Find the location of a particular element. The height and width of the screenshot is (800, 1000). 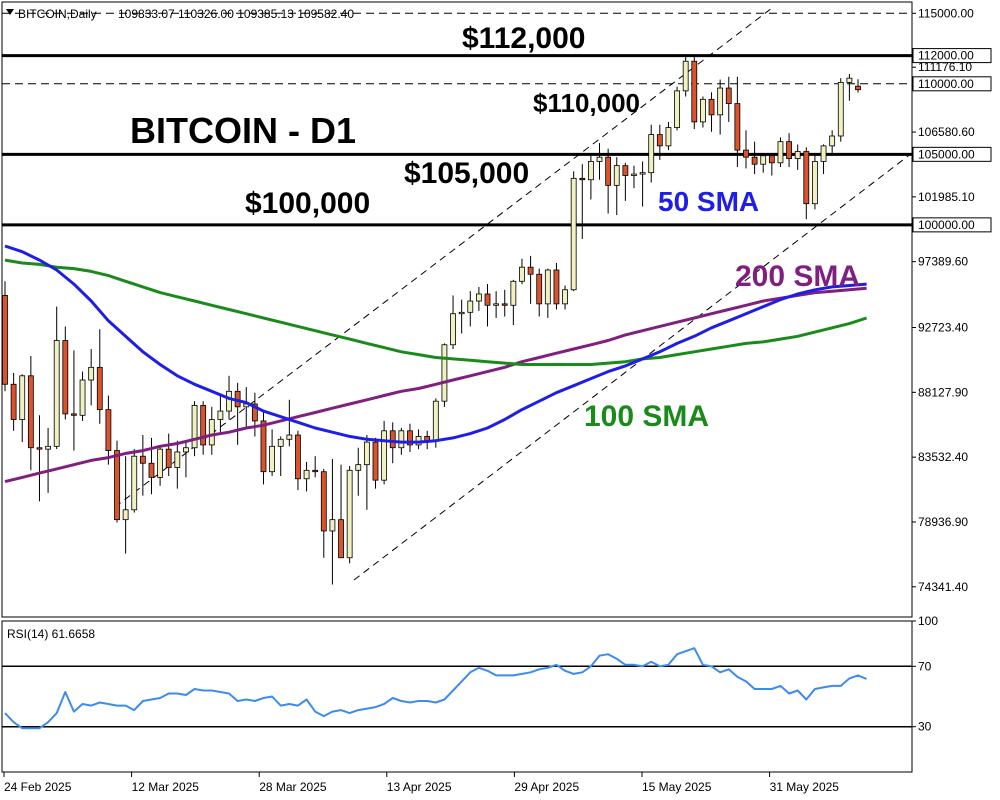

price-tick-label: 88127.90 is located at coordinates (943, 392).